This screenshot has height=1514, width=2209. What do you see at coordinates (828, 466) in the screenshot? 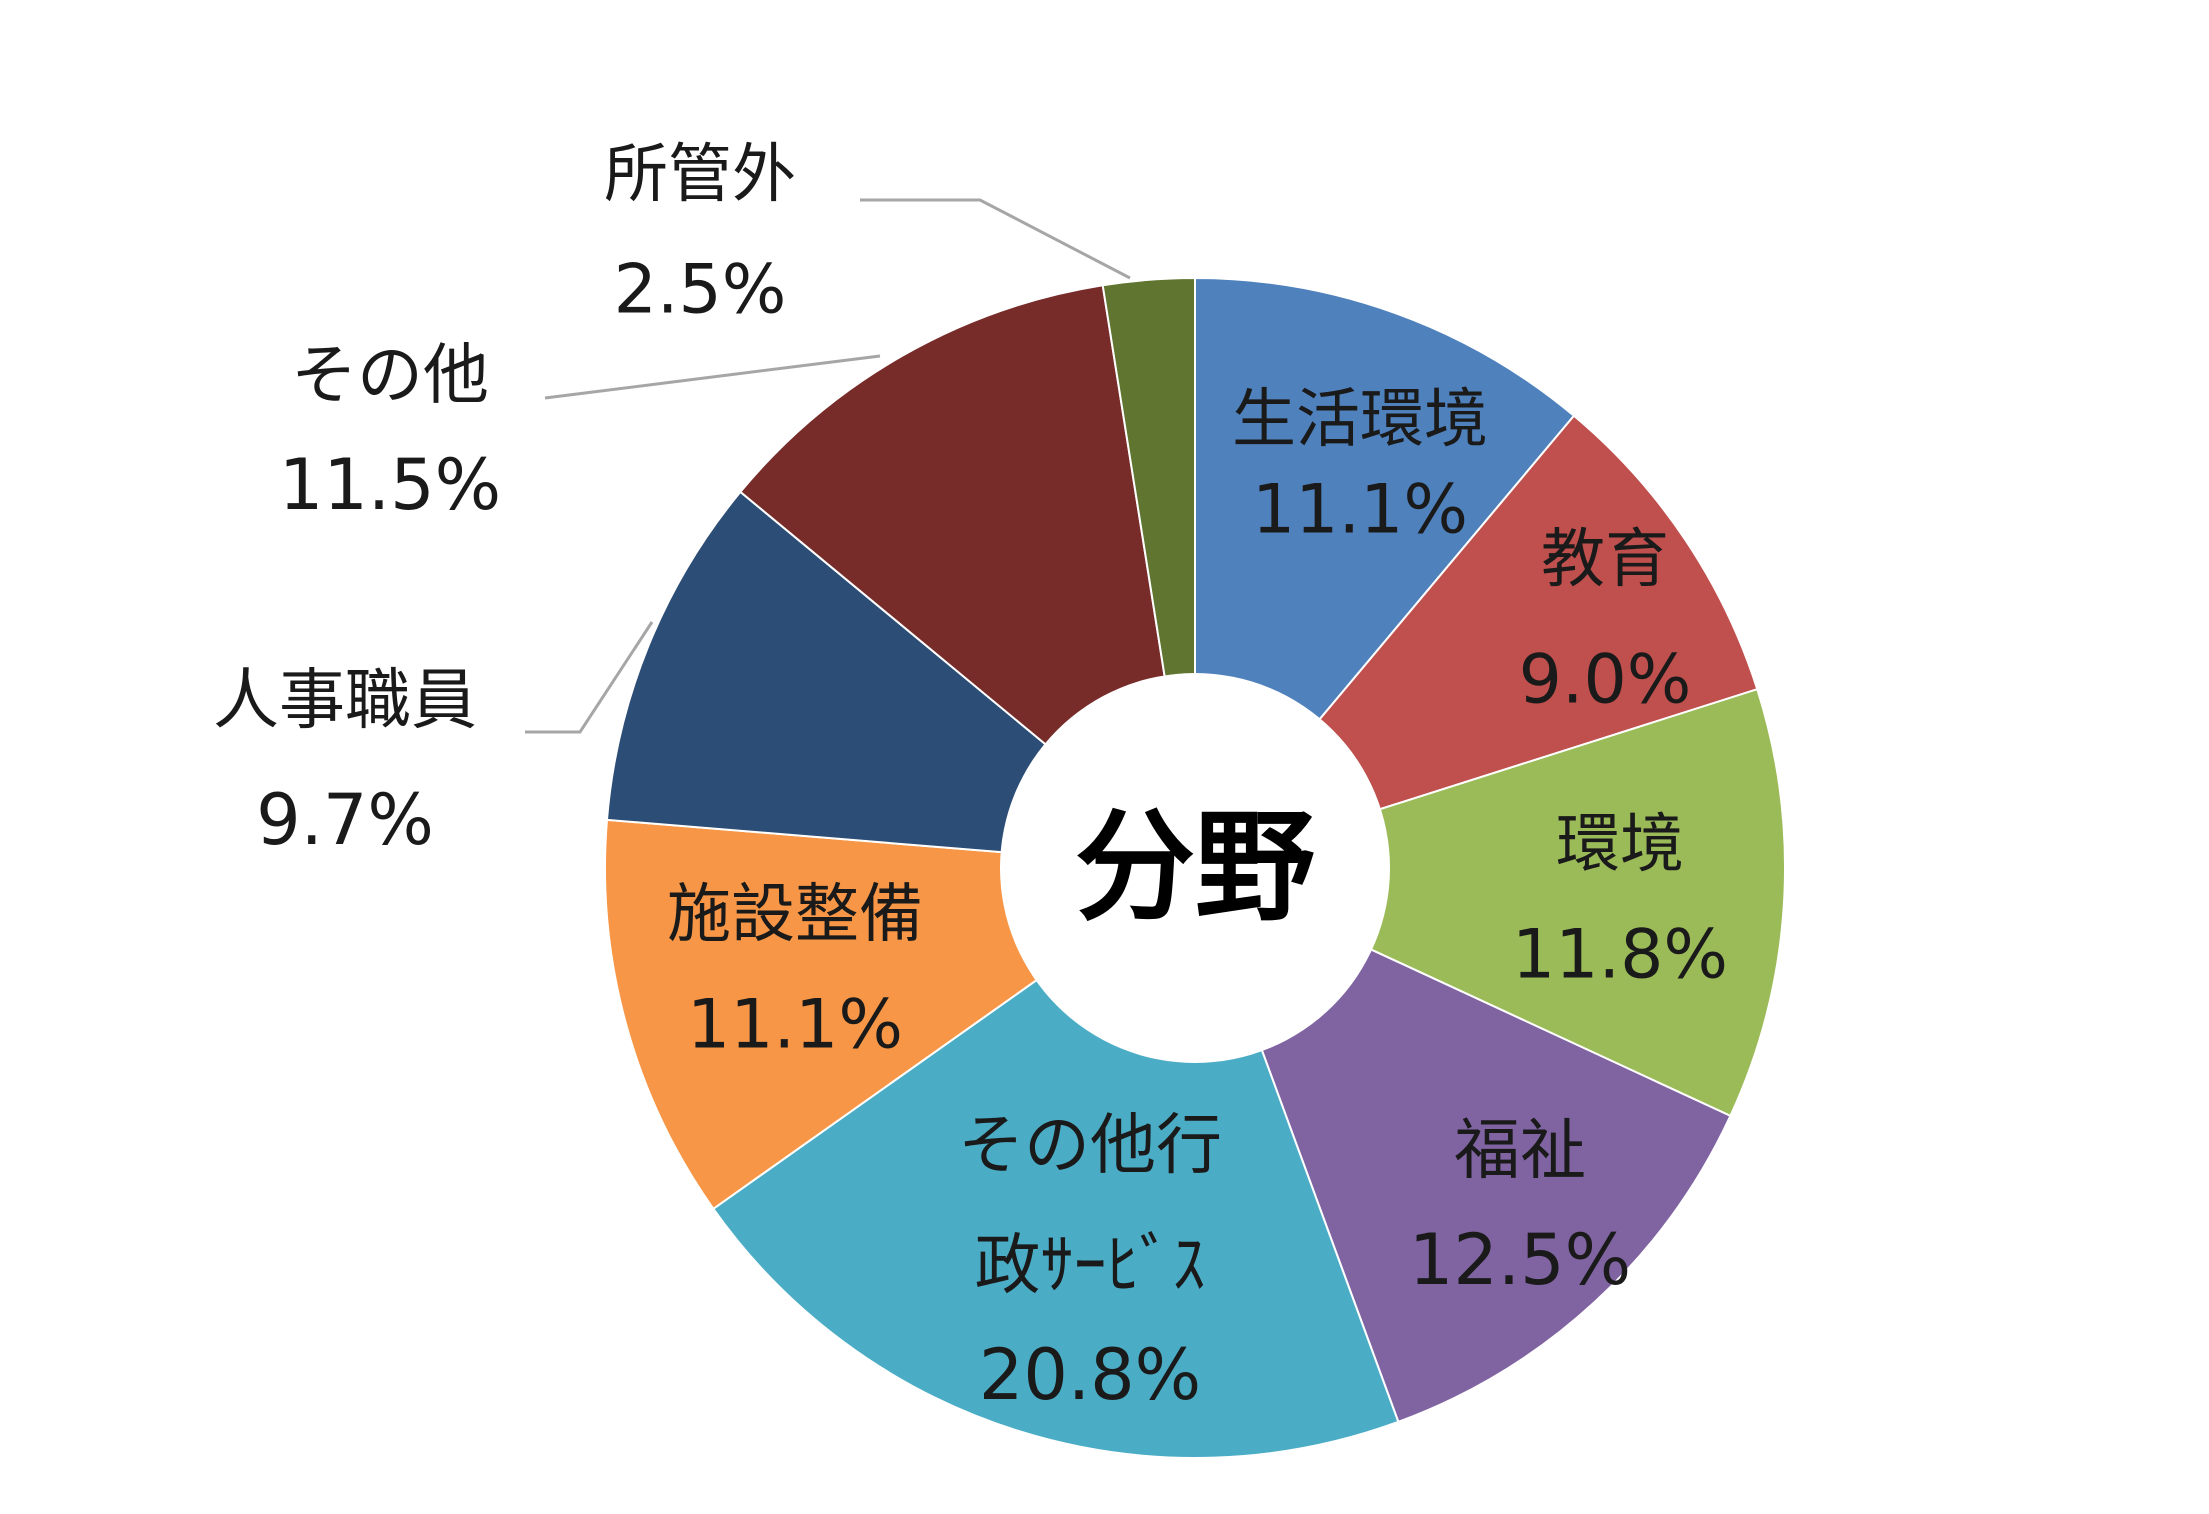
I see `leader-lines-layer` at bounding box center [828, 466].